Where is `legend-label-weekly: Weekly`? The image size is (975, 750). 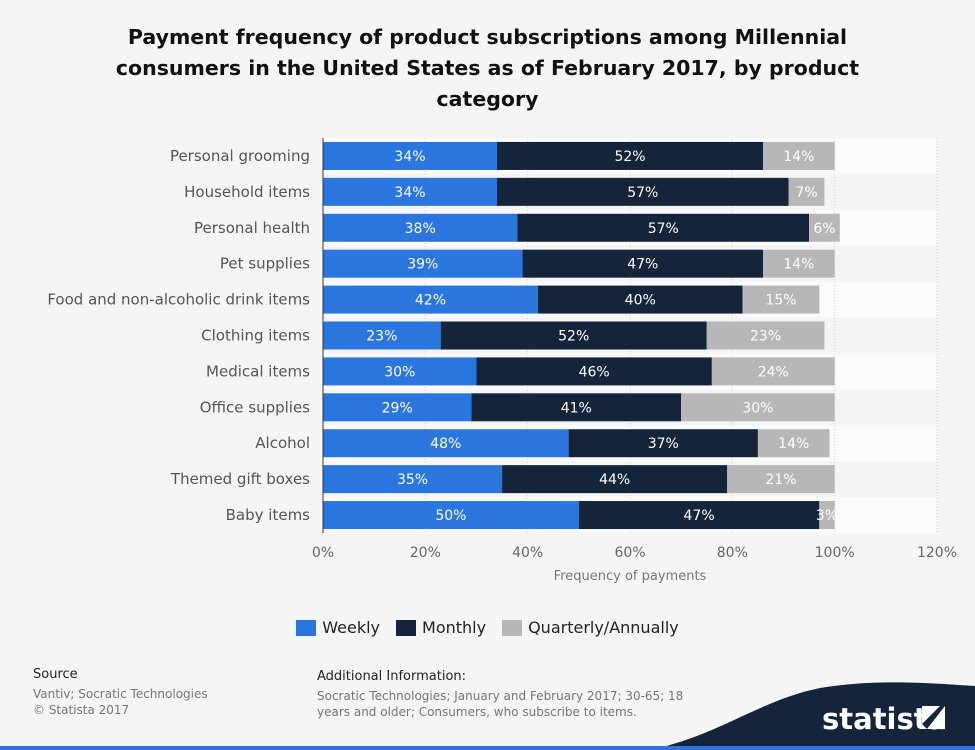 legend-label-weekly: Weekly is located at coordinates (351, 627).